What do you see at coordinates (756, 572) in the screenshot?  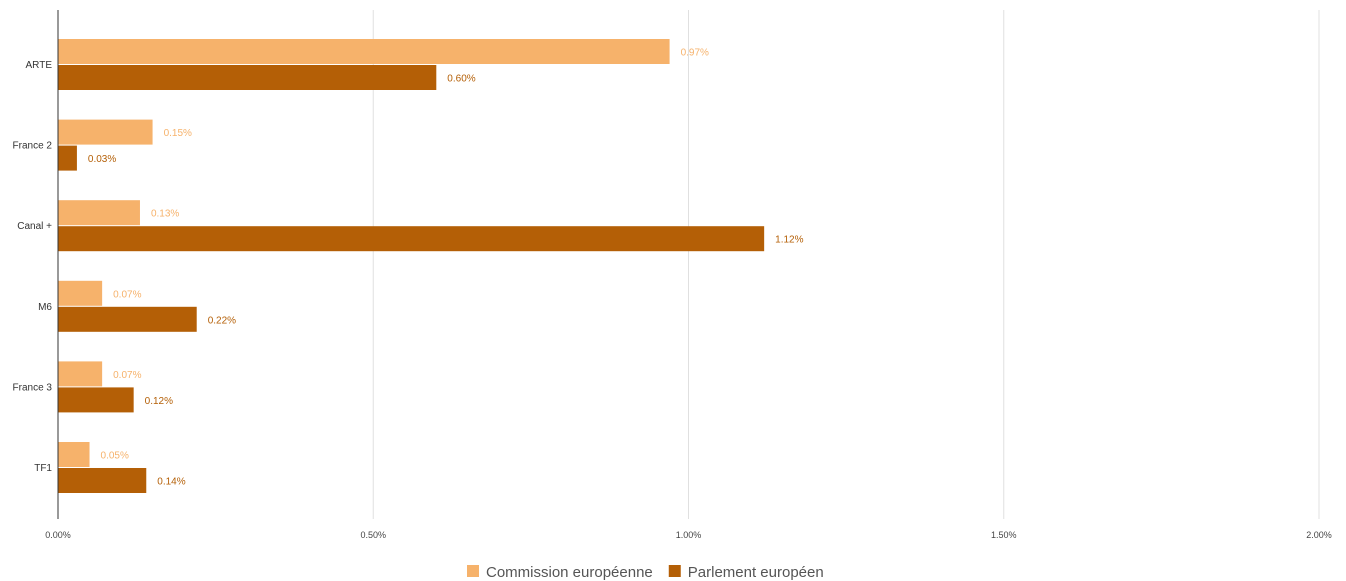 I see `legend-label: Parlement européen` at bounding box center [756, 572].